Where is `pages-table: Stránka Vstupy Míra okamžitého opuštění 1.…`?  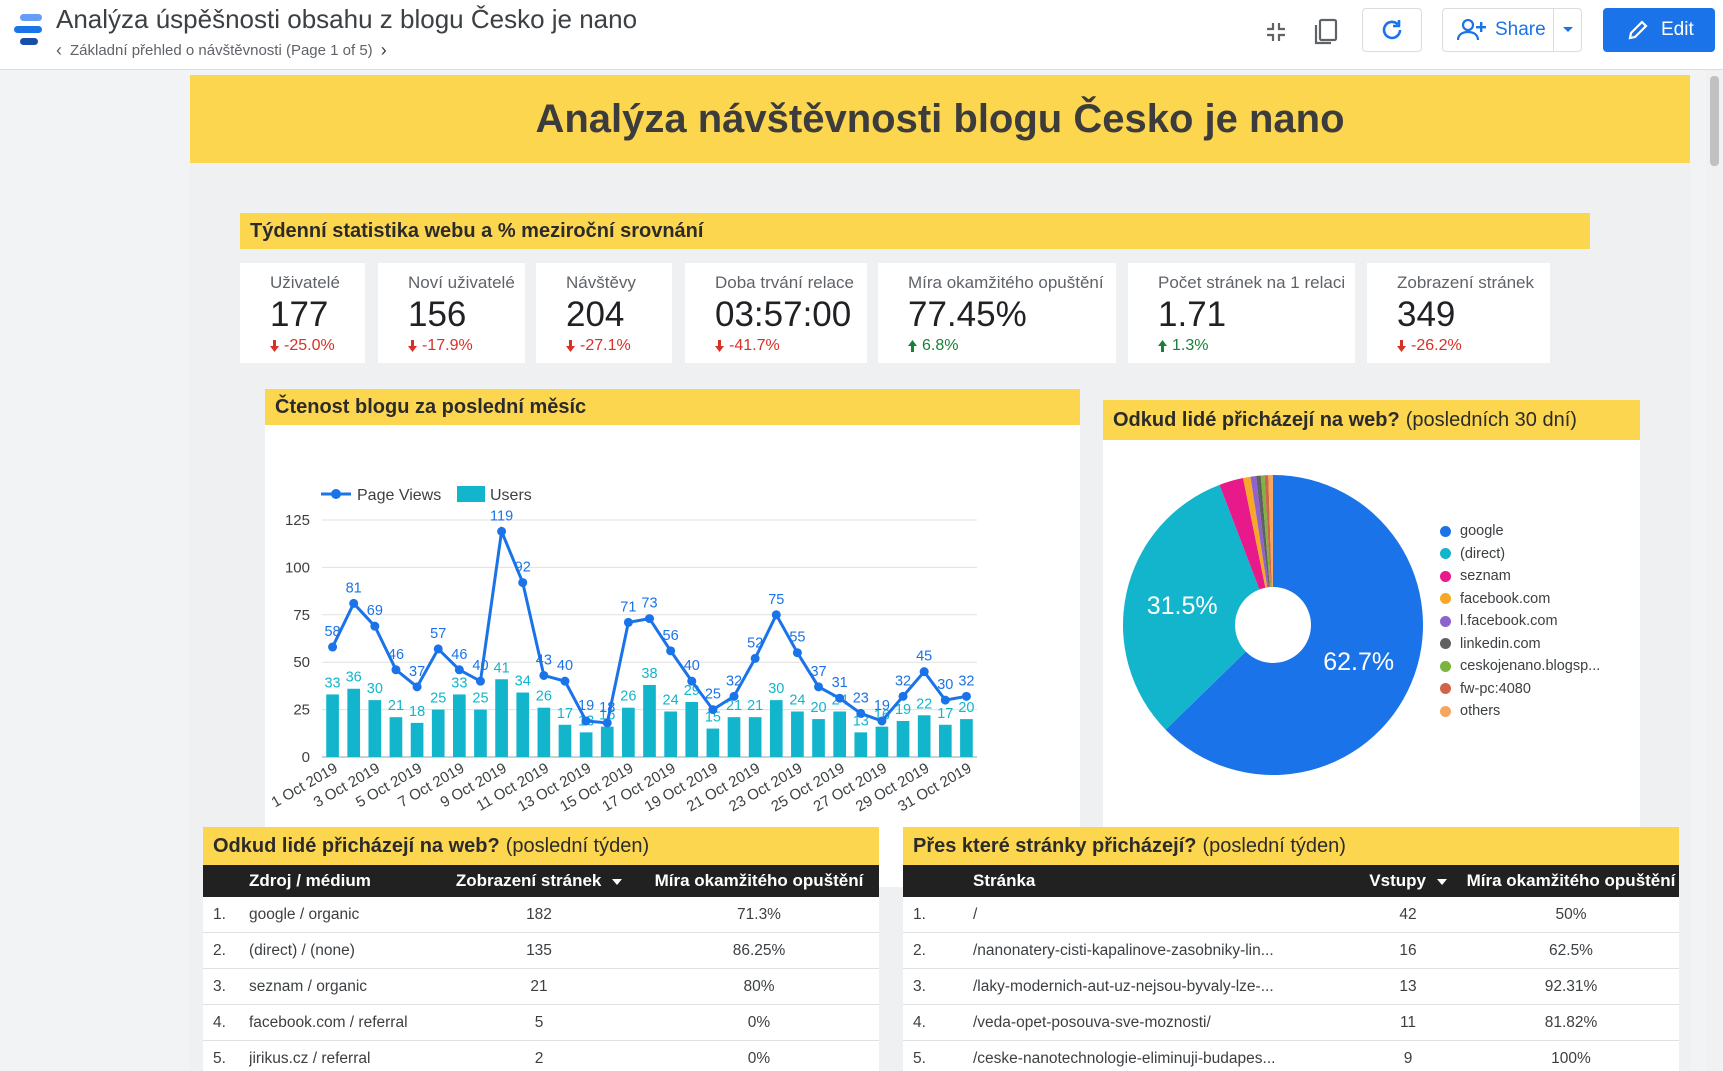 pages-table: Stránka Vstupy Míra okamžitého opuštění 1.… is located at coordinates (1291, 968).